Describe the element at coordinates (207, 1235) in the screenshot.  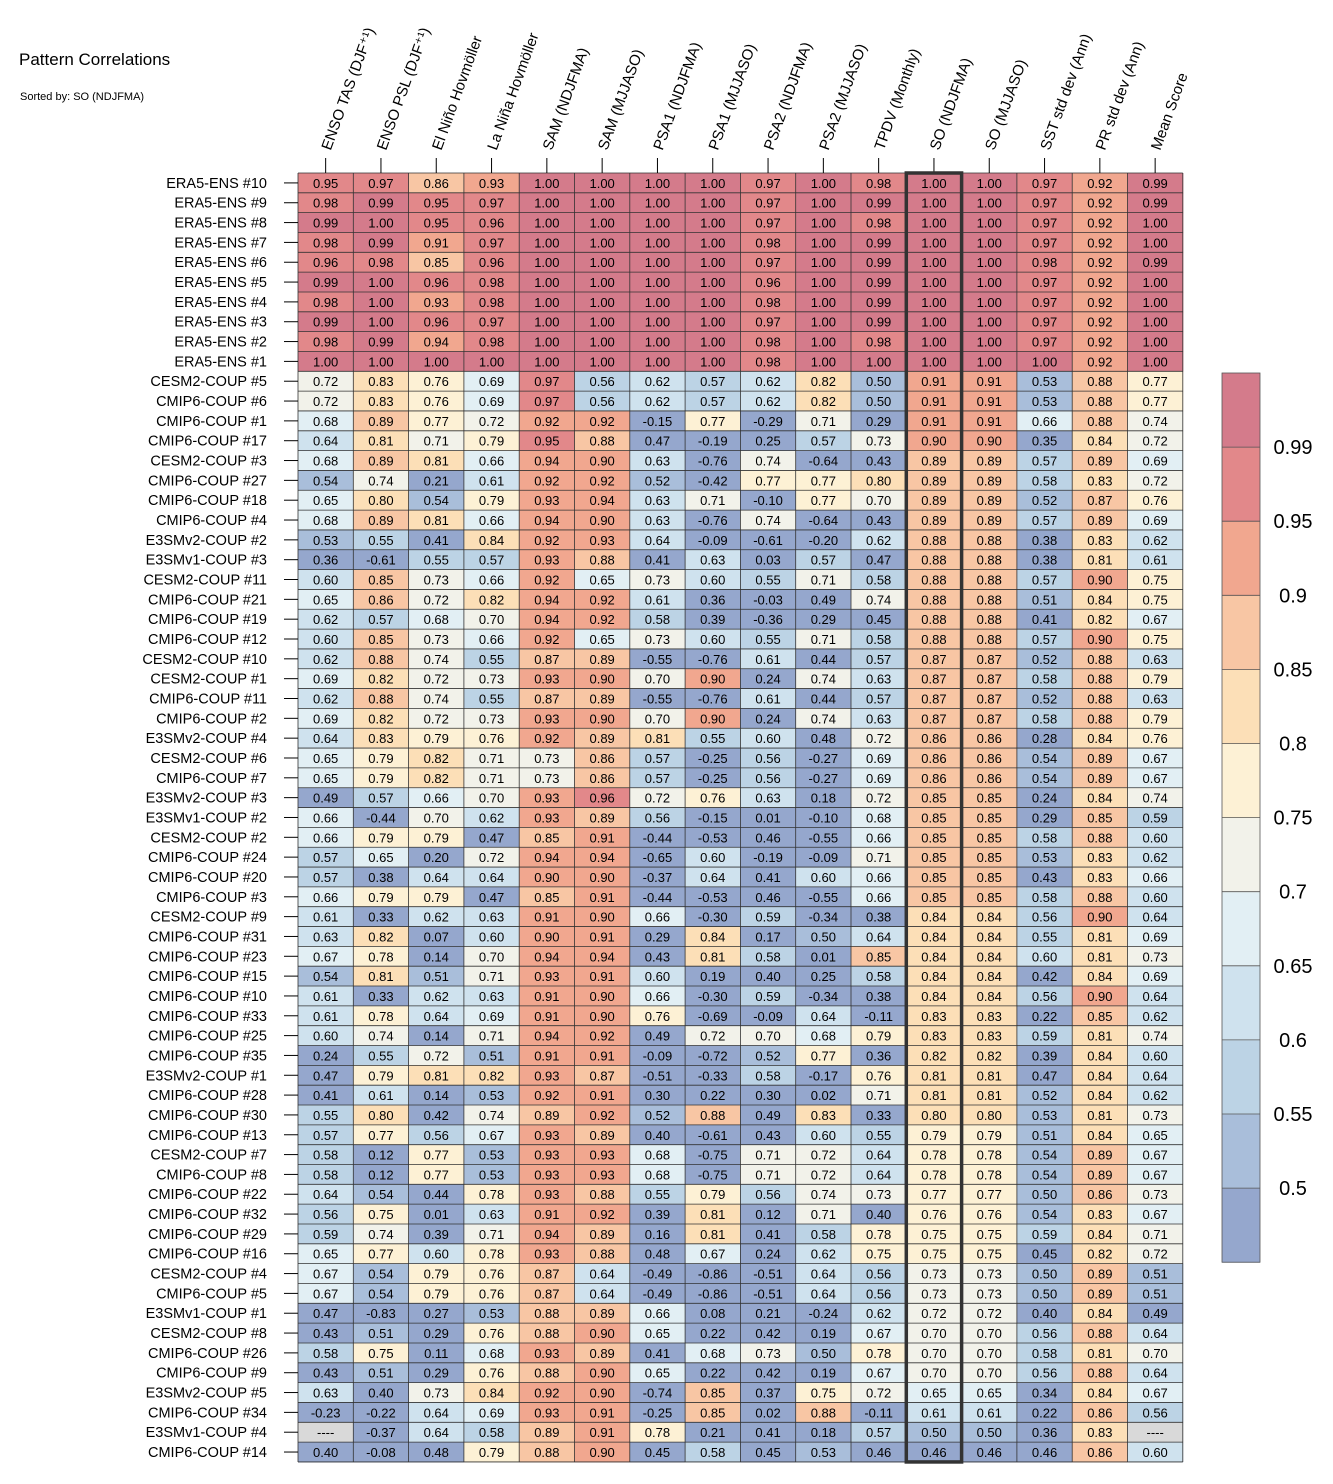
I see `row-label: CMIP6-COUP #29` at that location.